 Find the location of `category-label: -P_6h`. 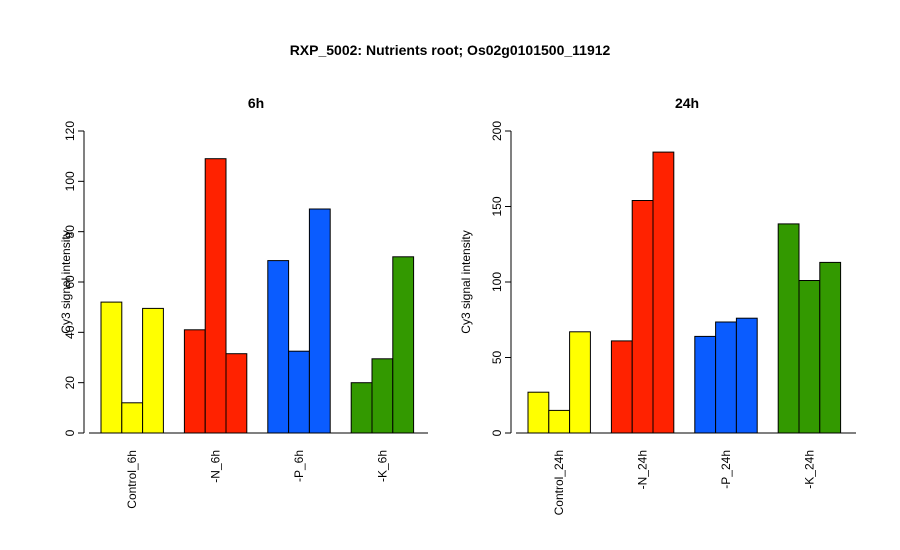

category-label: -P_6h is located at coordinates (299, 466).